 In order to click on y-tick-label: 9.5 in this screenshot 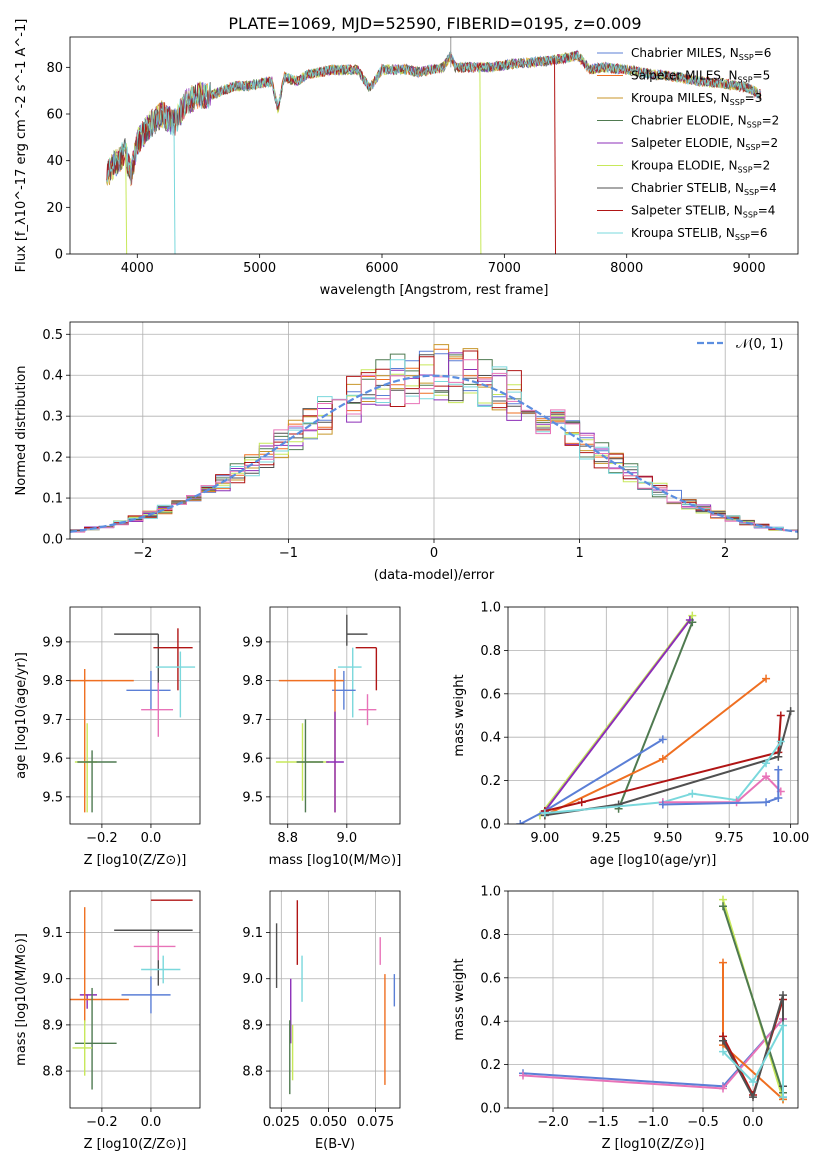, I will do `click(252, 797)`.